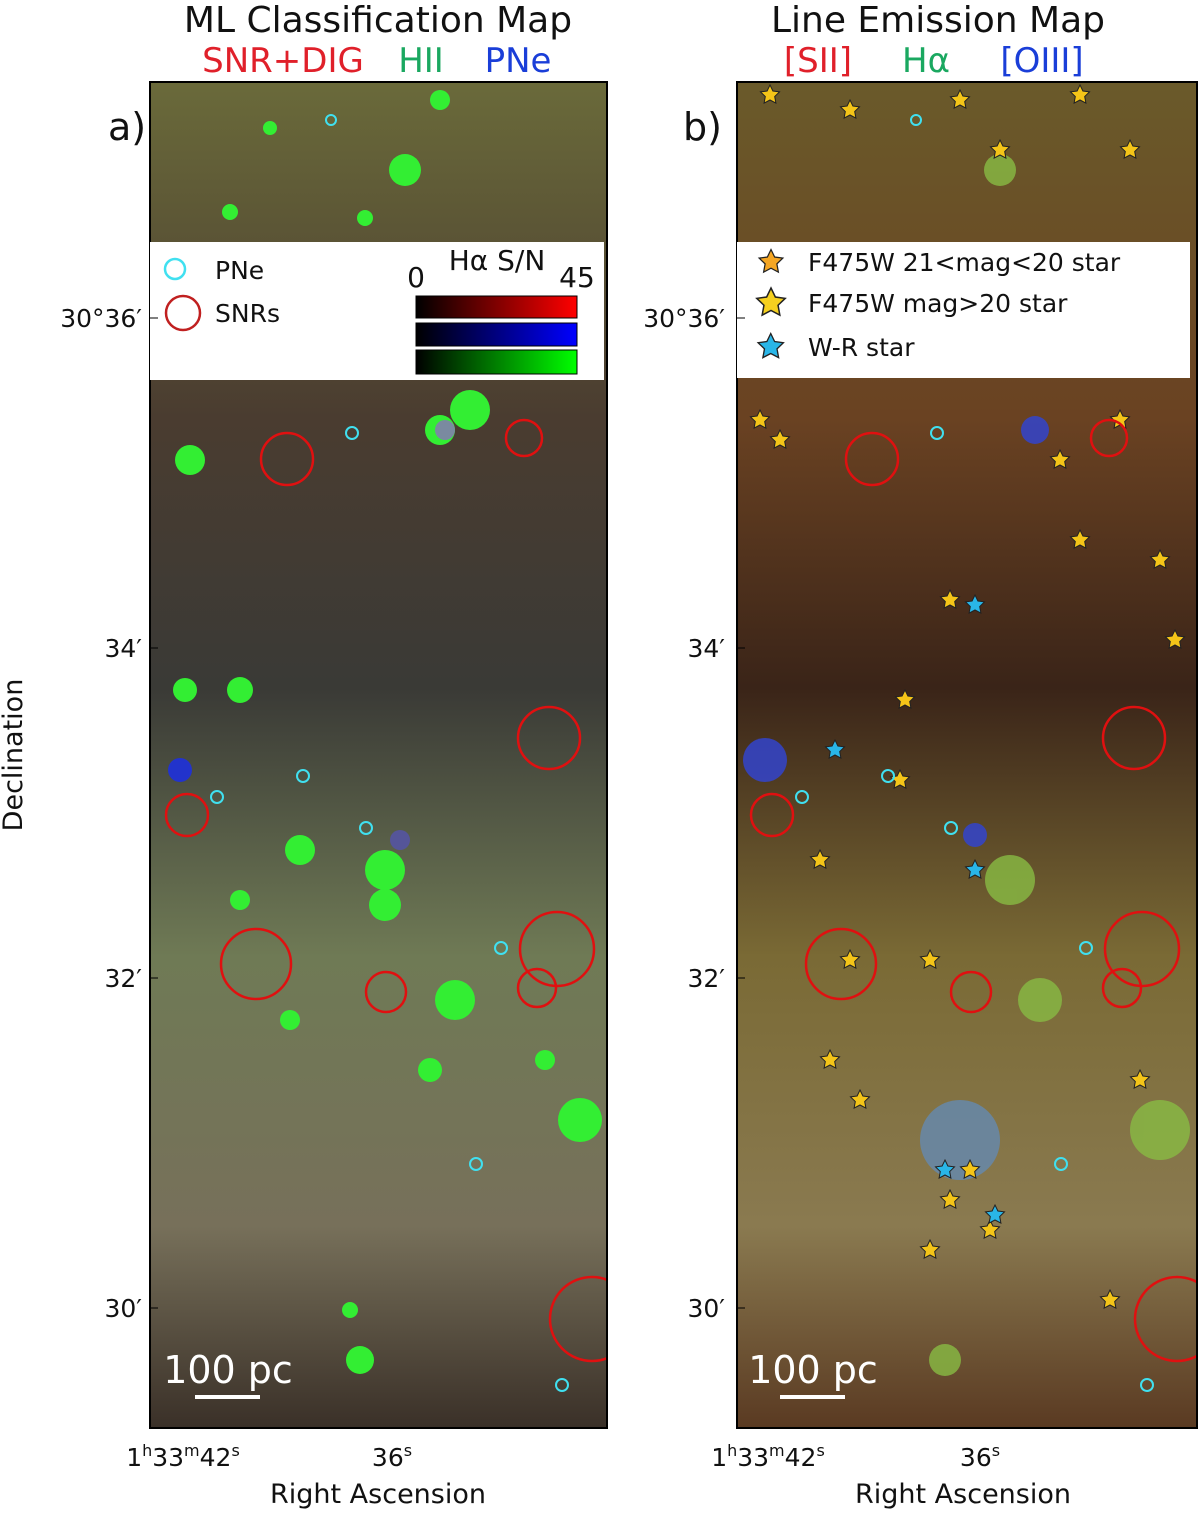 This screenshot has height=1516, width=1200. What do you see at coordinates (14, 755) in the screenshot?
I see `y-axis-label: Declination` at bounding box center [14, 755].